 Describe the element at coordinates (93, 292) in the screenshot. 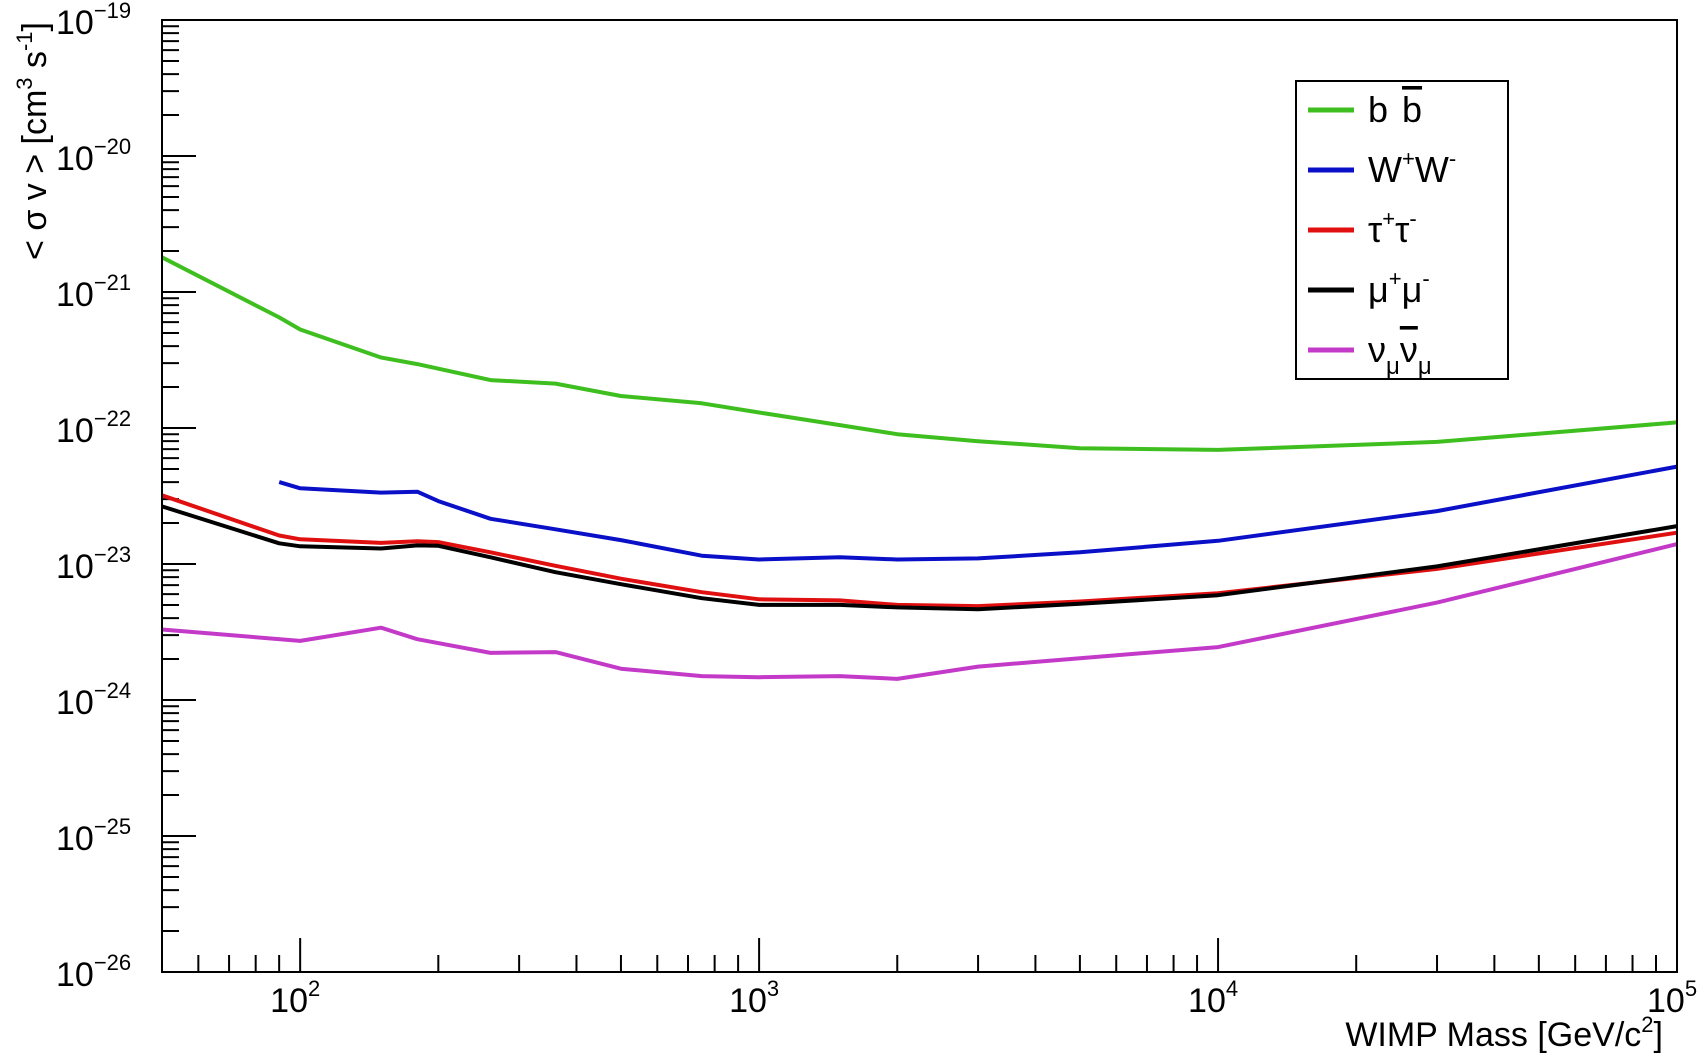

I see `y-tick-label: 10−21` at that location.